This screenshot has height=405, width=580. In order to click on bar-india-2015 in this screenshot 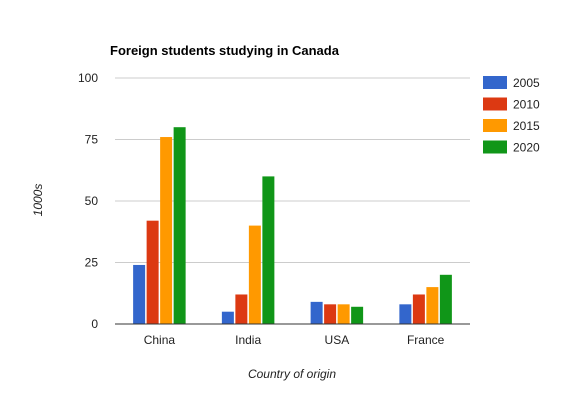, I will do `click(254, 274)`.